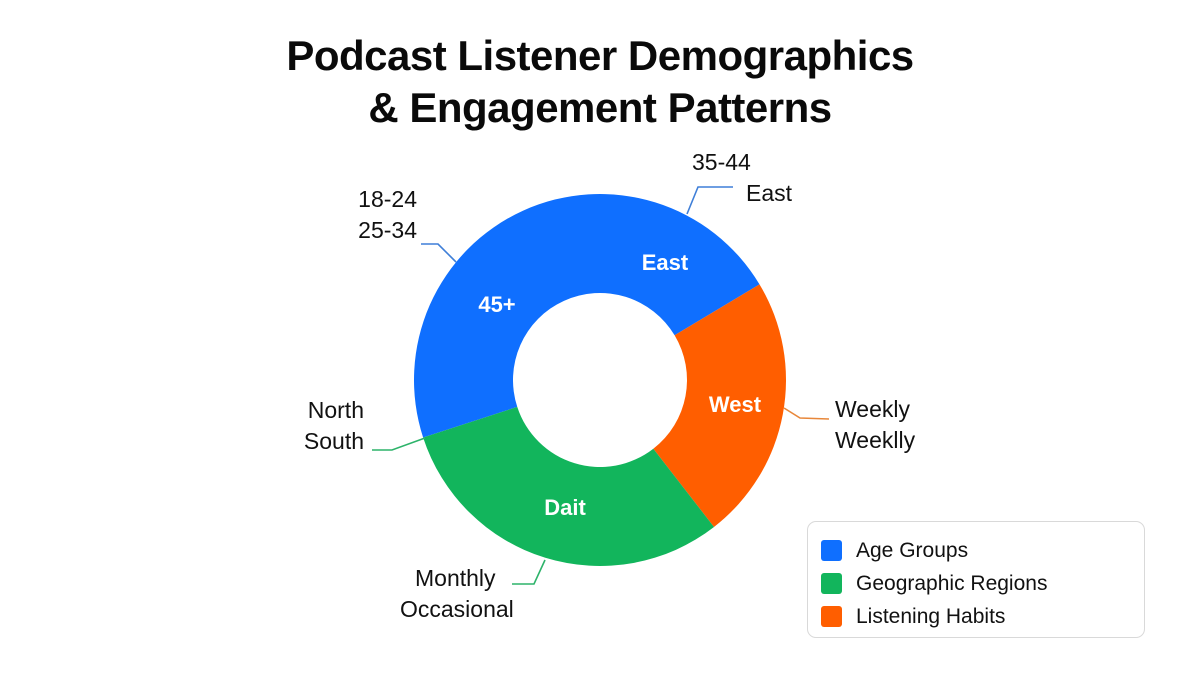 Image resolution: width=1200 pixels, height=676 pixels. I want to click on donut-slice-age-groups, so click(587, 316).